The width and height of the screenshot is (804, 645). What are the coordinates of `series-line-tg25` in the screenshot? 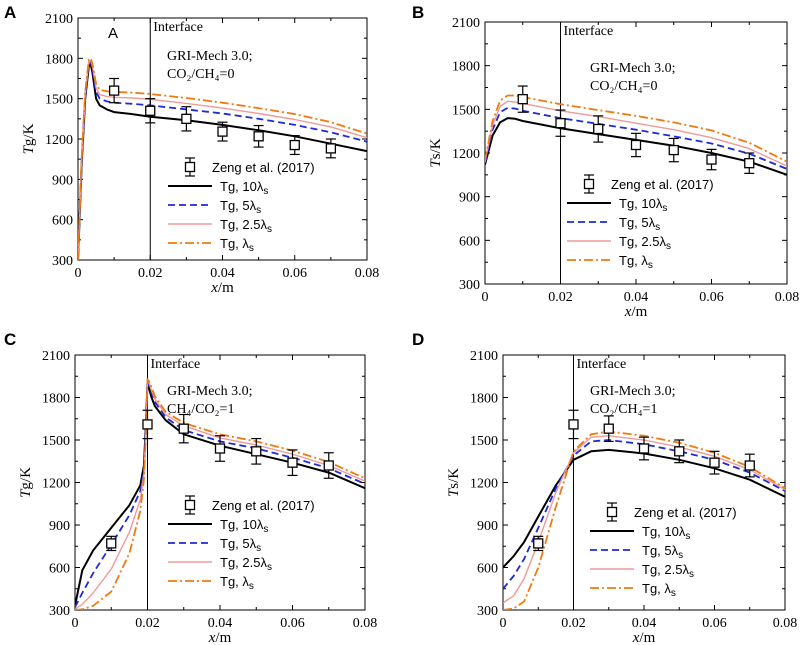 It's located at (636, 133).